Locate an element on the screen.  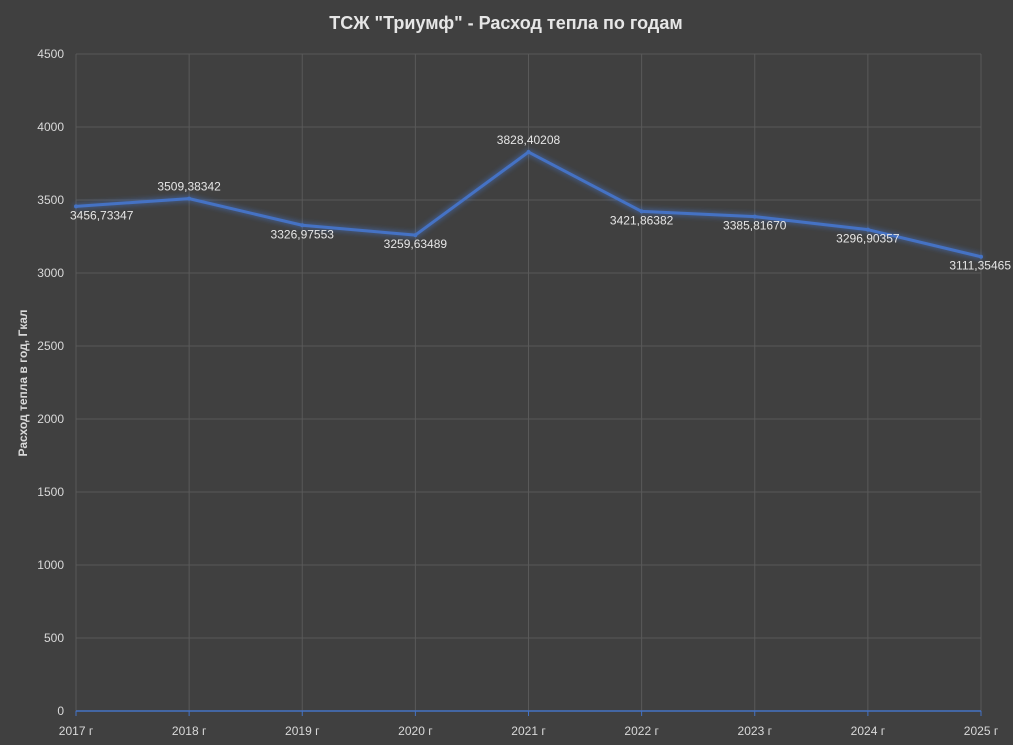
y-tick-label: 1500 is located at coordinates (50, 492).